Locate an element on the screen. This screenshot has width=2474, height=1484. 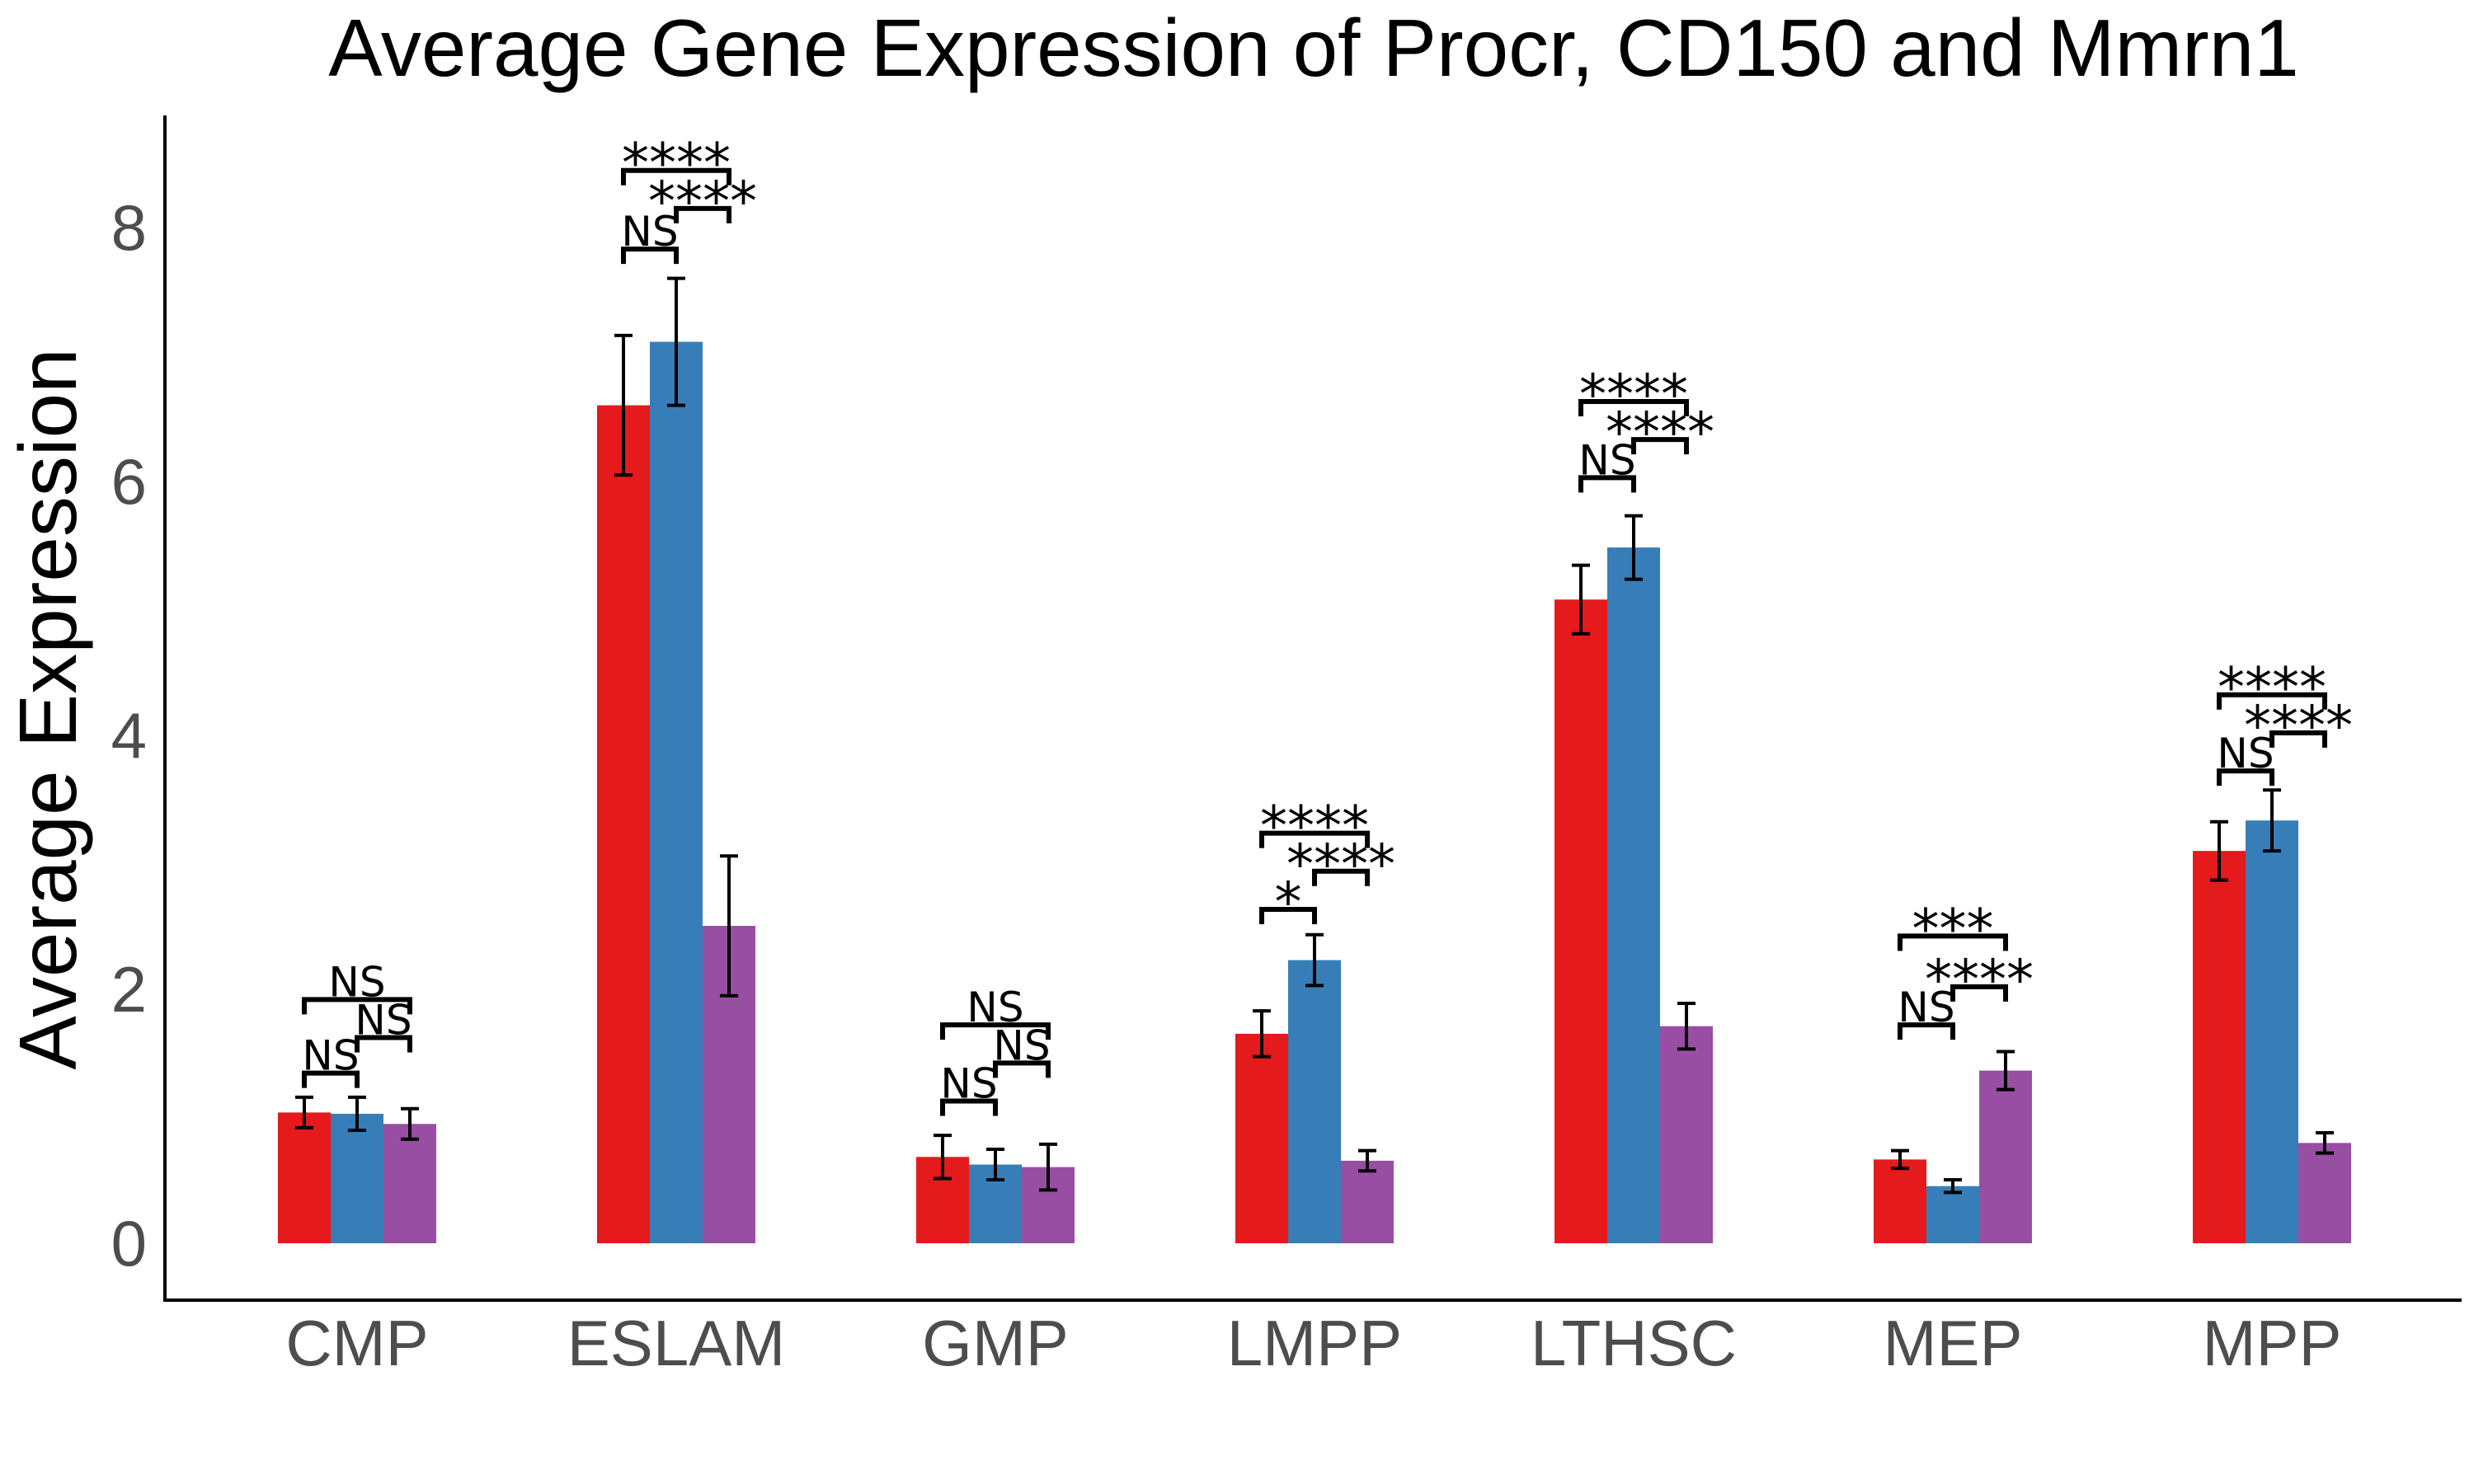
x-tick-label: LTHSC is located at coordinates (1634, 1343).